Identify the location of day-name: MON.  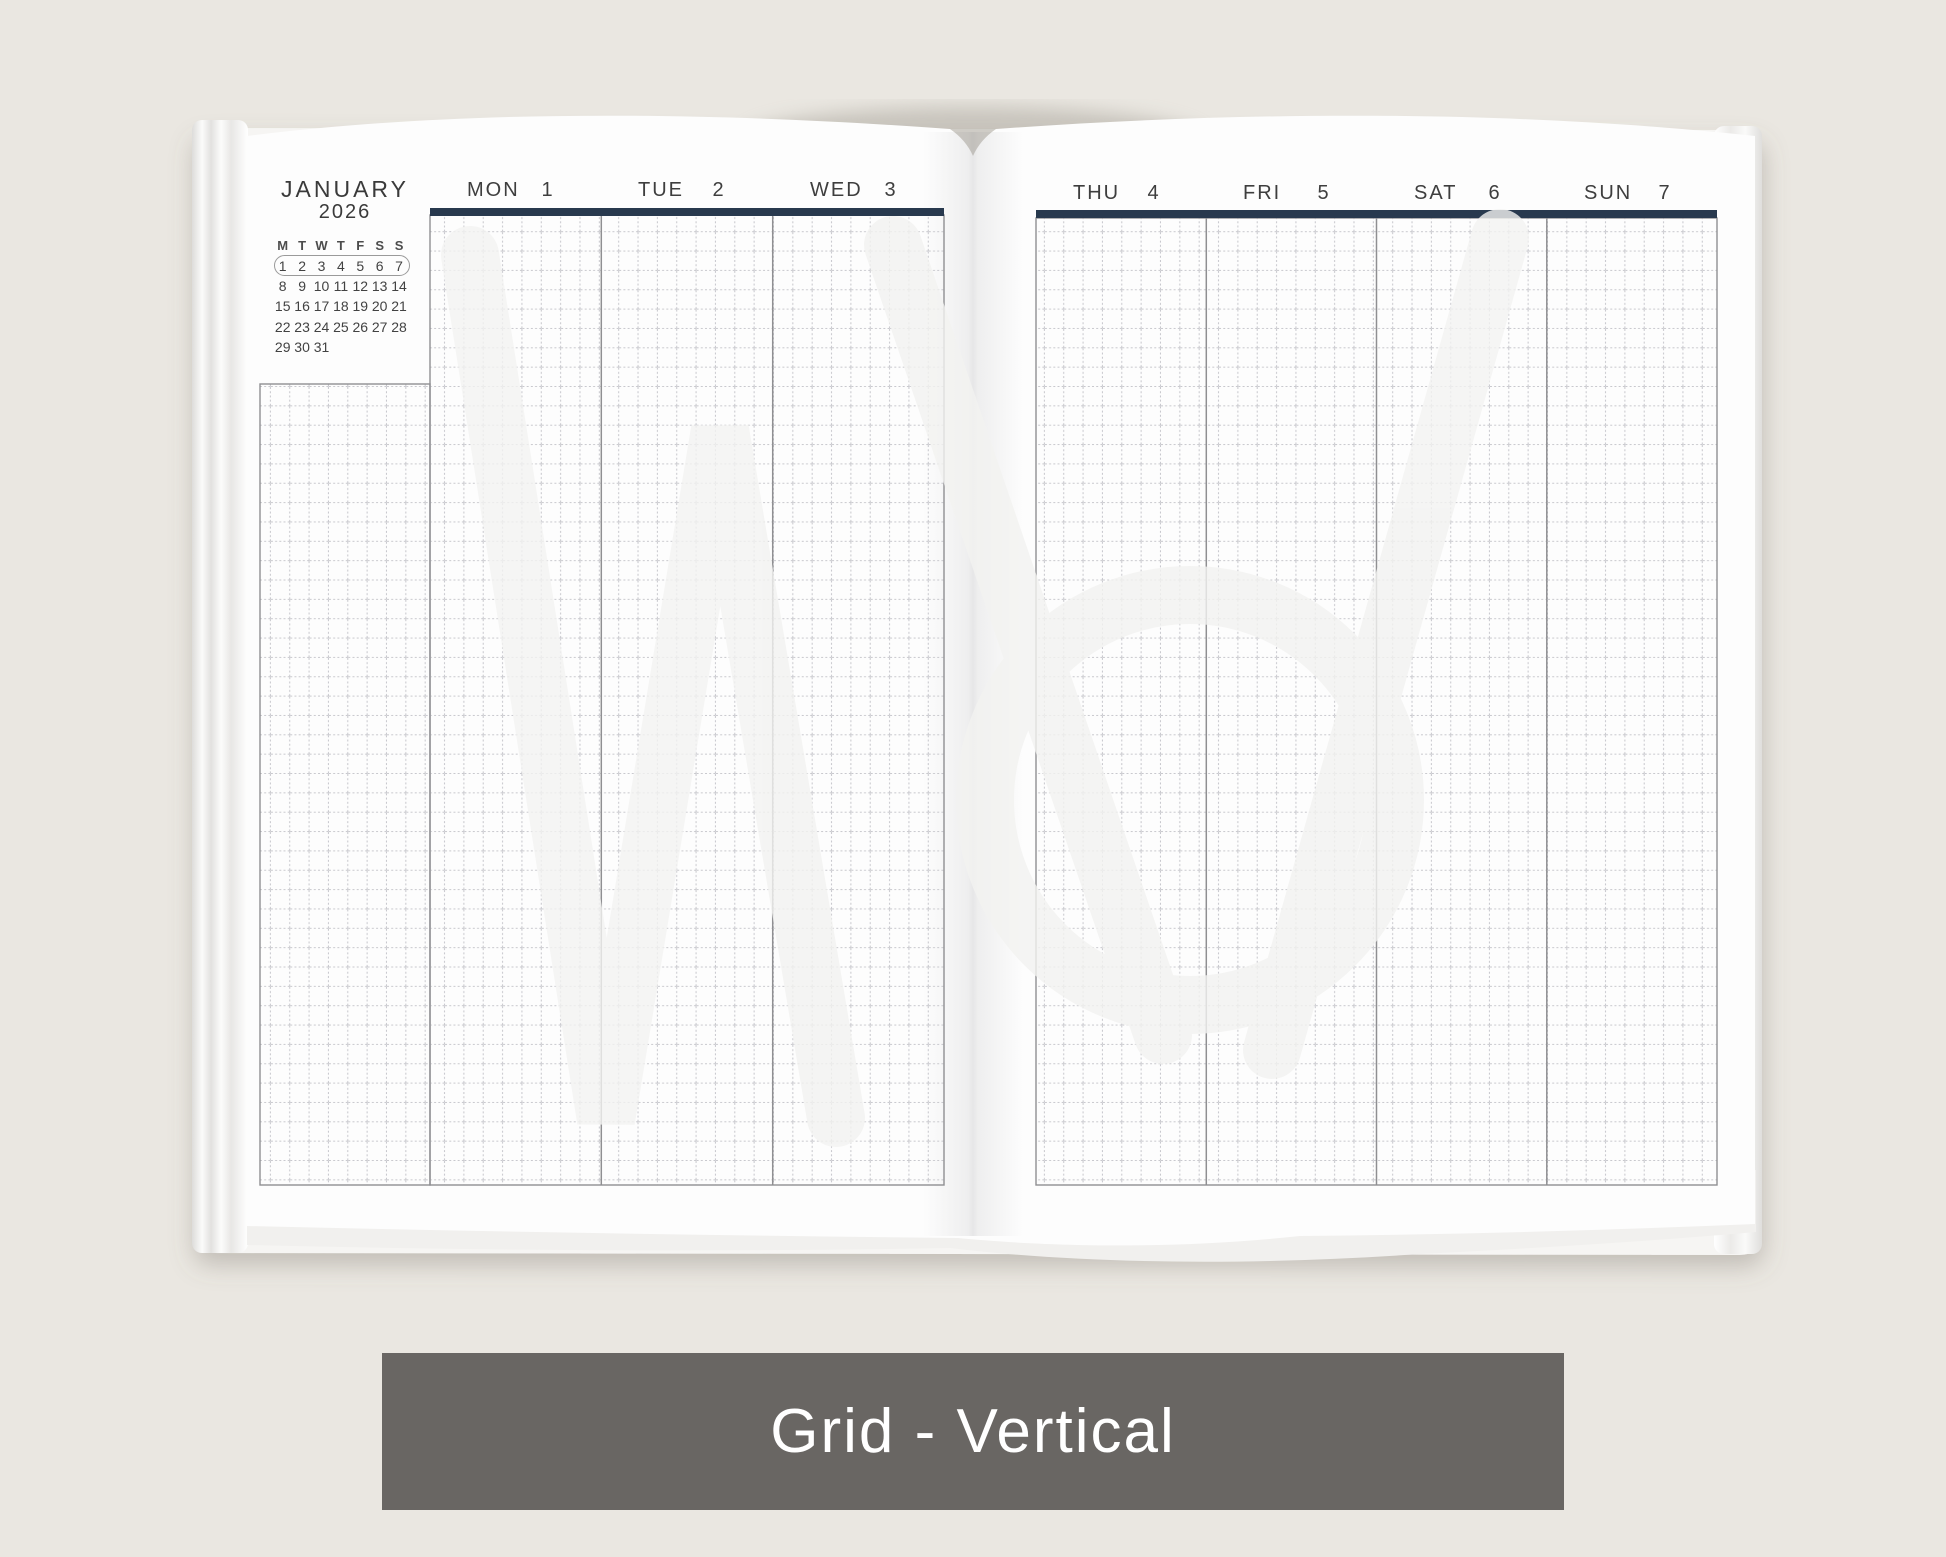
(493, 190).